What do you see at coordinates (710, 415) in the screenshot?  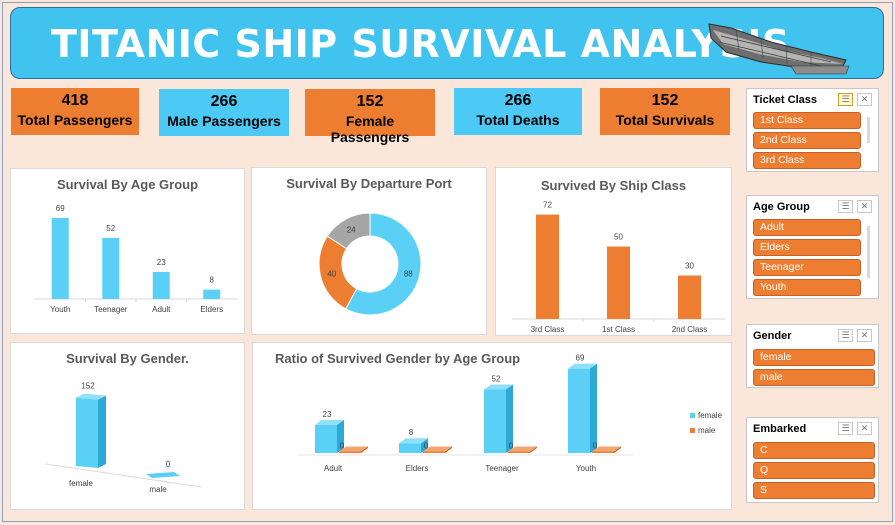 I see `legend-label: female` at bounding box center [710, 415].